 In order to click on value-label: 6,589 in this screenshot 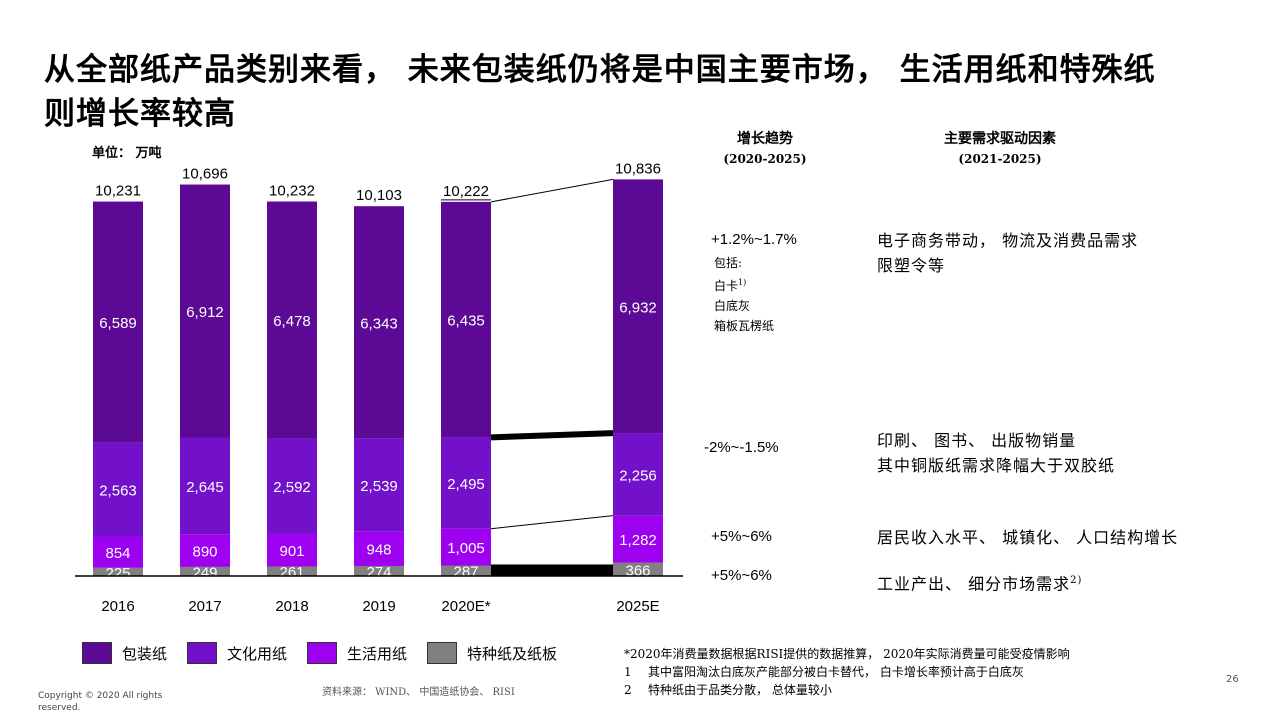, I will do `click(118, 323)`.